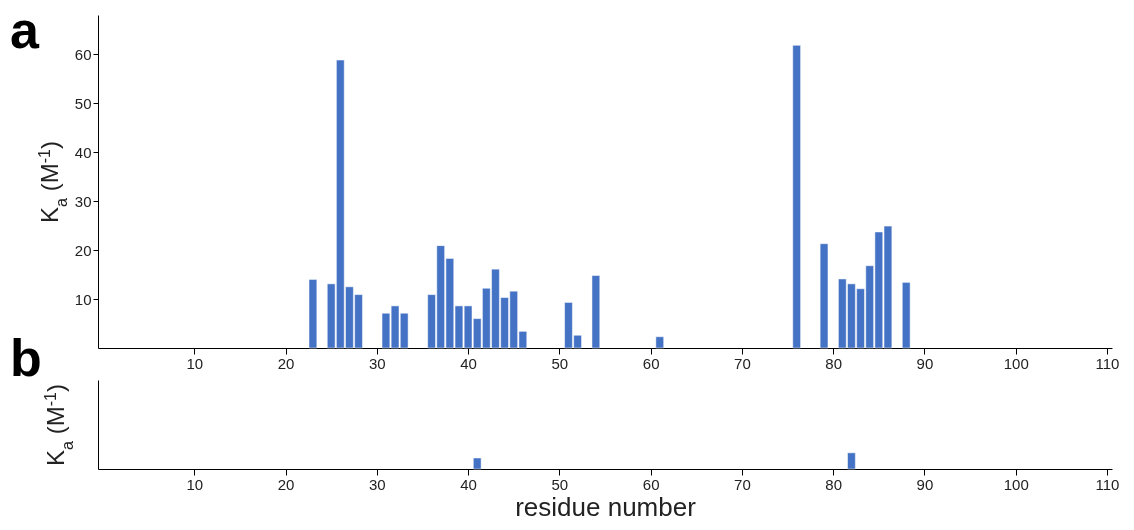  I want to click on y-tick-label: 20, so click(83, 250).